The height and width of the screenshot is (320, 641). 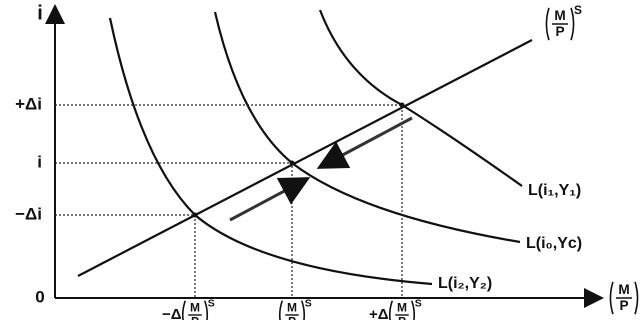 What do you see at coordinates (172, 313) in the screenshot?
I see `prefix: −Δ` at bounding box center [172, 313].